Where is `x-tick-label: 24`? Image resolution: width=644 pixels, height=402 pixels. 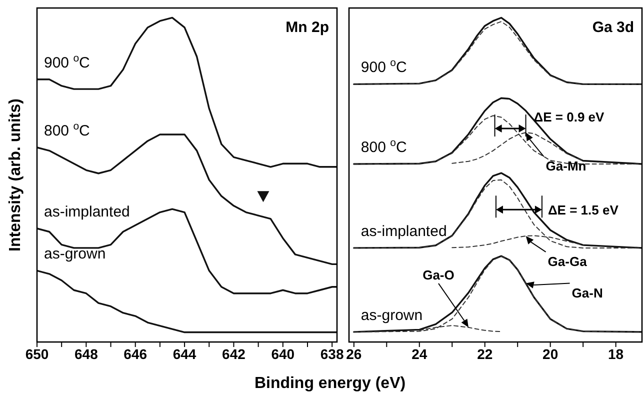
x-tick-label: 24 is located at coordinates (420, 354).